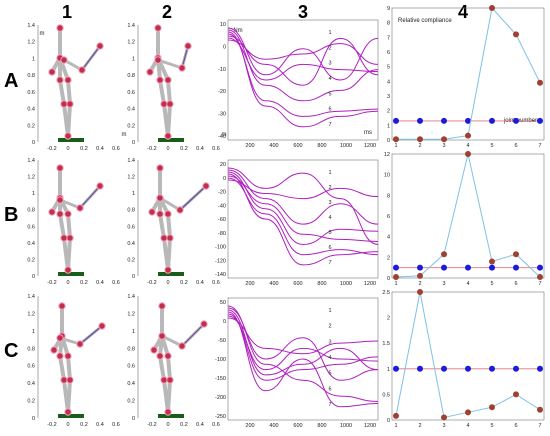  Describe the element at coordinates (388, 38) in the screenshot. I see `compliance-y-tick: 7` at that location.